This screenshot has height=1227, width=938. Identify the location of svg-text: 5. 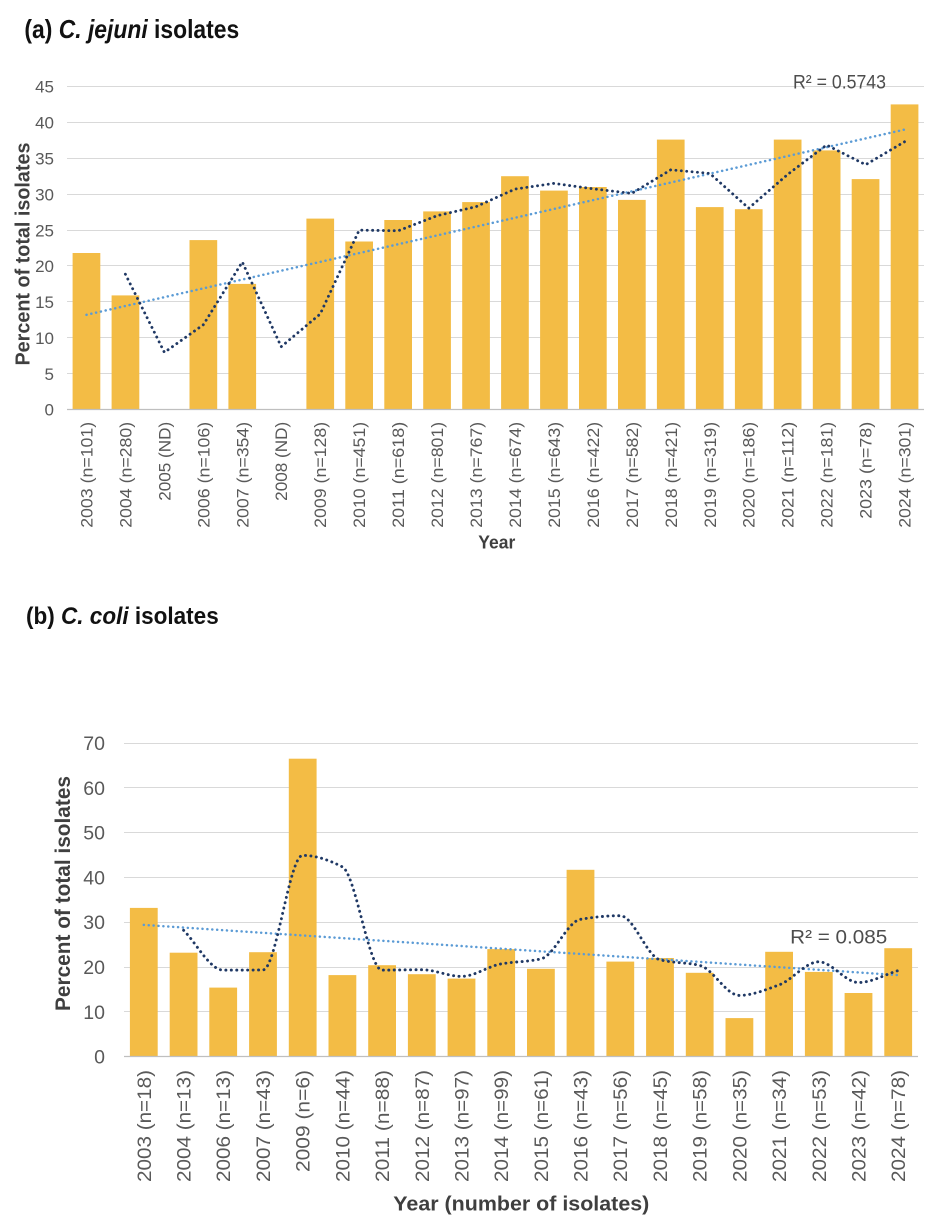
(49, 374).